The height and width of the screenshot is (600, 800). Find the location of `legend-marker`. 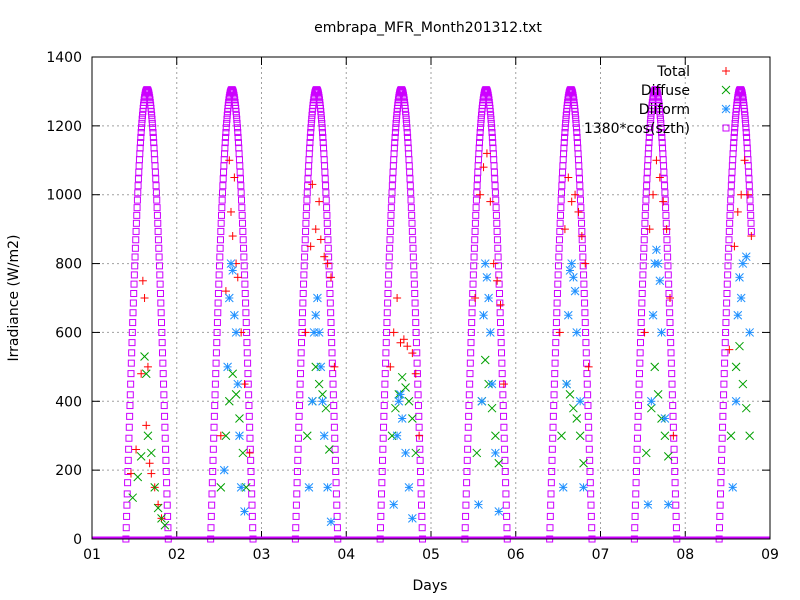

legend-marker is located at coordinates (726, 128).